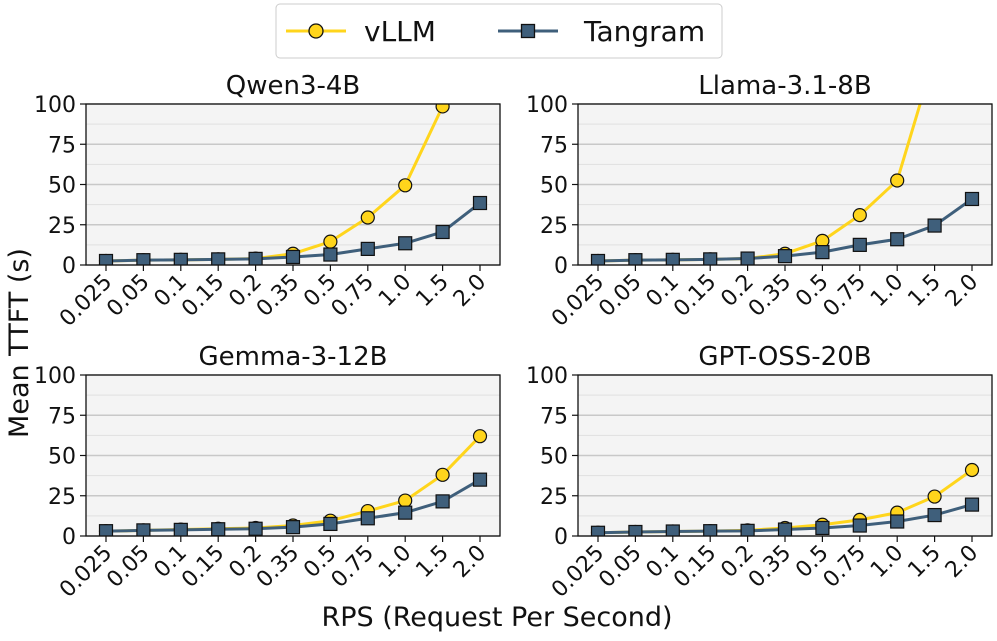  Describe the element at coordinates (293, 357) in the screenshot. I see `panel-title: Gemma-3-12B` at that location.